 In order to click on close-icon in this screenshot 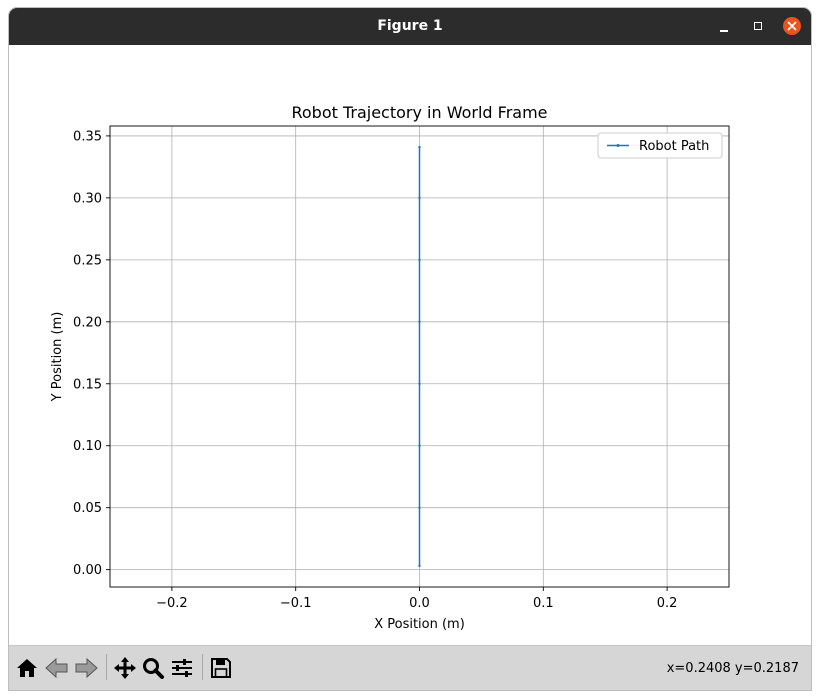, I will do `click(792, 26)`.